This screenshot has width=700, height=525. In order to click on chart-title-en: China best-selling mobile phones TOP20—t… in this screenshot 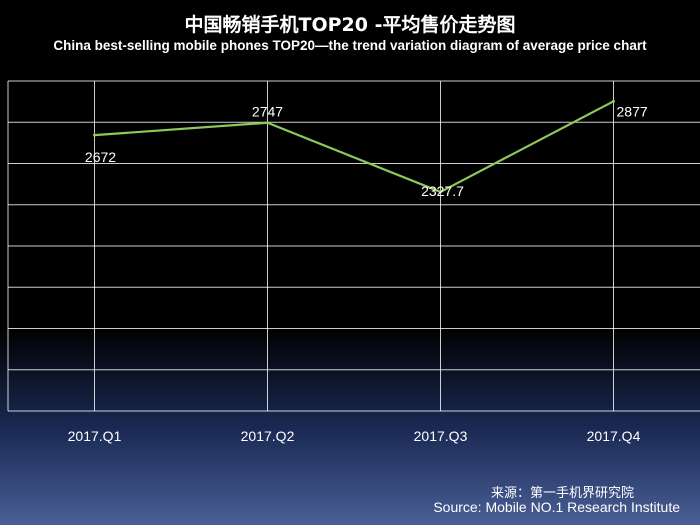, I will do `click(350, 45)`.